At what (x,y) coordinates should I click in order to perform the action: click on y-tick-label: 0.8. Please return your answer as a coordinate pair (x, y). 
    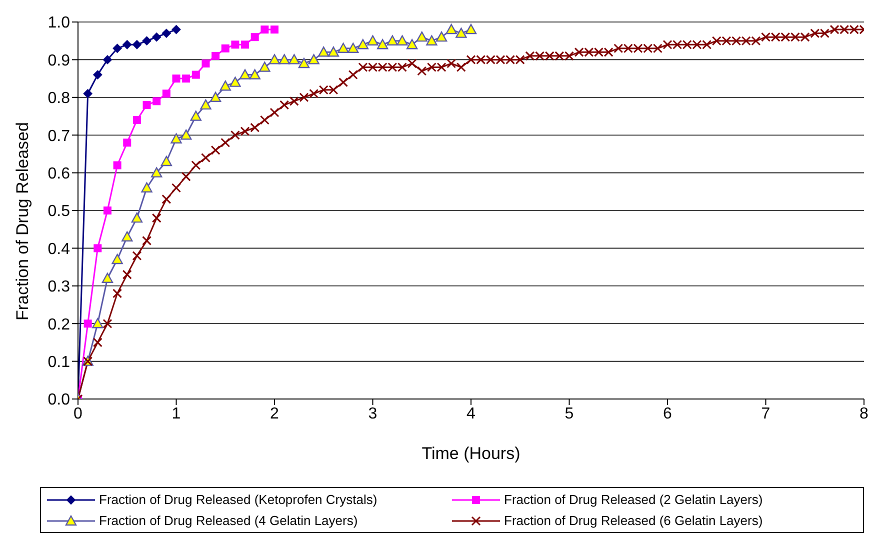
    Looking at the image, I should click on (59, 99).